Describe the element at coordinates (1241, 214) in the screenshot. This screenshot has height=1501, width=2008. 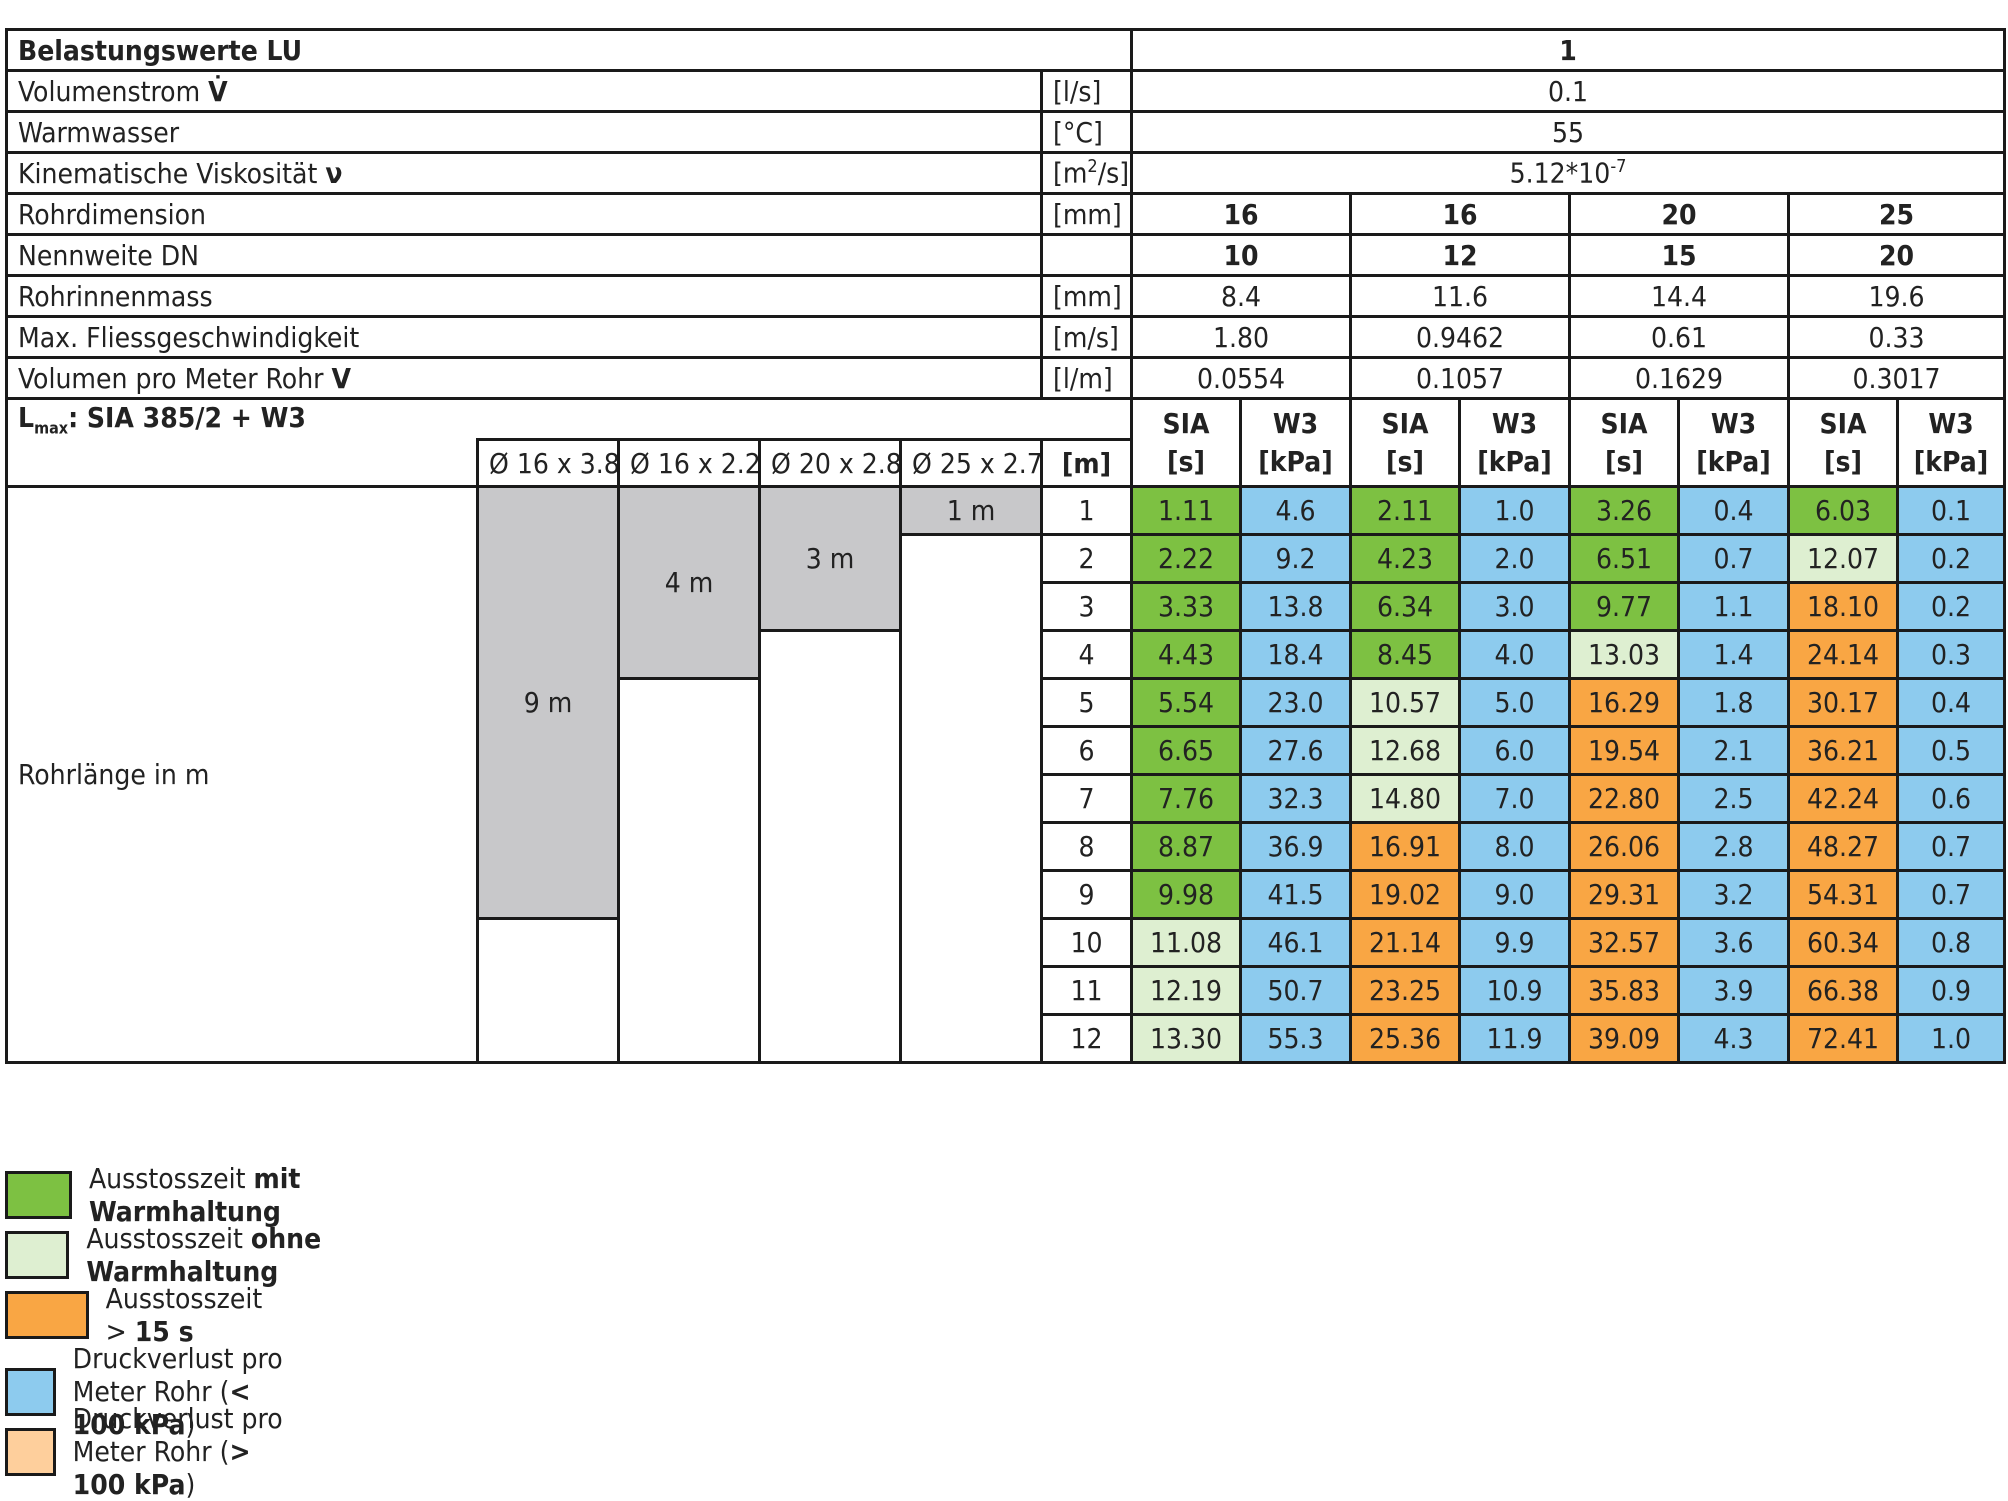
I see `pipe-value: 16` at that location.